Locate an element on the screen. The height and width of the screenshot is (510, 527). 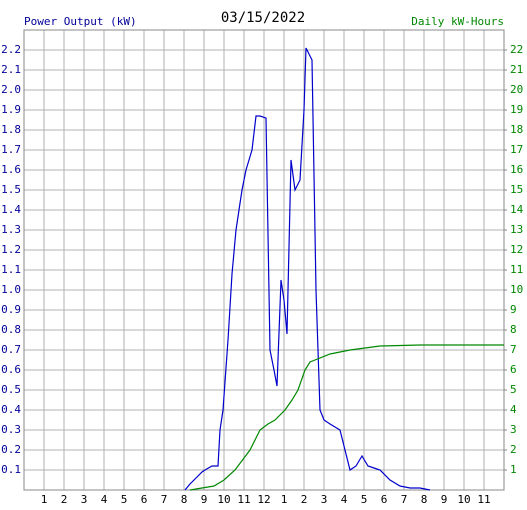
y-tick-label: 1.2 is located at coordinates (11, 249).